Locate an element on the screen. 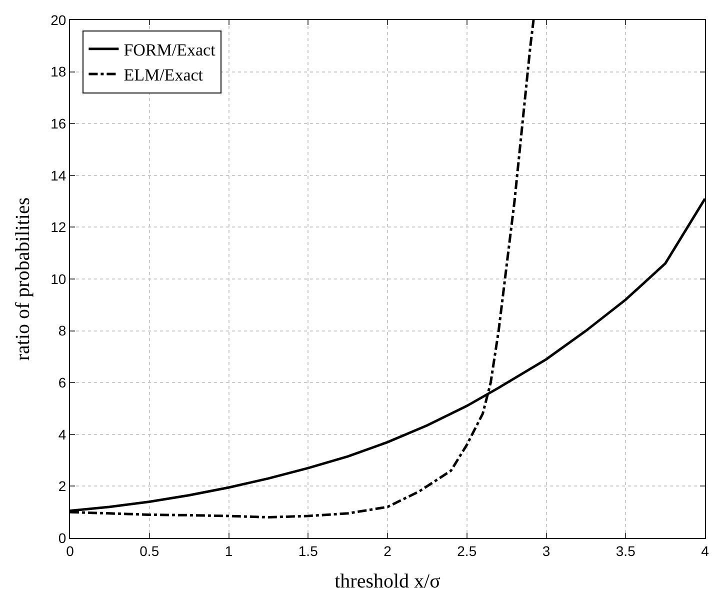  y-axis-title: ratio of probabilities is located at coordinates (23, 279).